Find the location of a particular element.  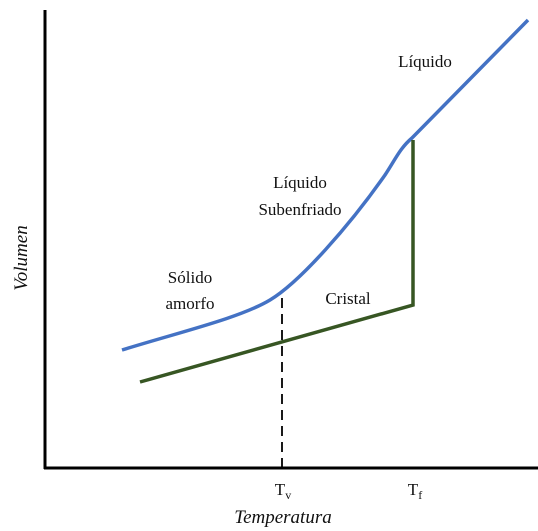

liquid-label: Líquido is located at coordinates (425, 61).